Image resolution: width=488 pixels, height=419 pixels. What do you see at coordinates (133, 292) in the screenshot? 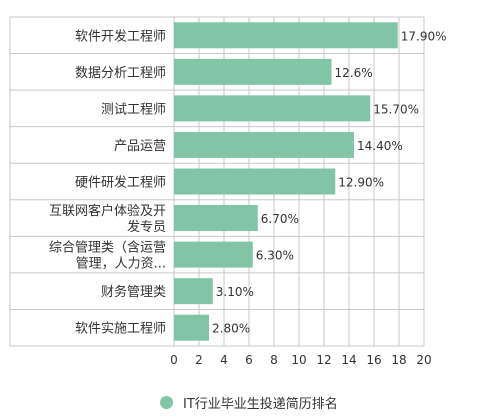
I see `category-label-7: 财务管理类` at bounding box center [133, 292].